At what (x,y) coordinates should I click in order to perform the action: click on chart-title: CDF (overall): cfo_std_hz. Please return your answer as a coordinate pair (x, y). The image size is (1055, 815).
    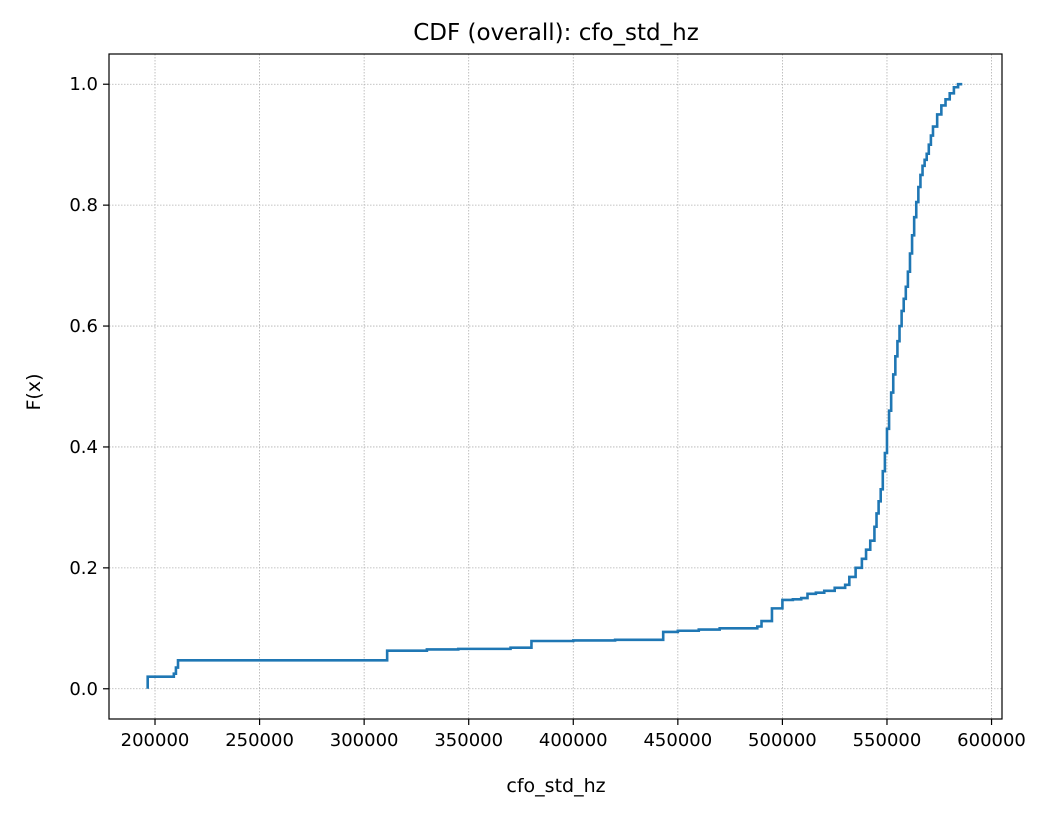
    Looking at the image, I should click on (556, 33).